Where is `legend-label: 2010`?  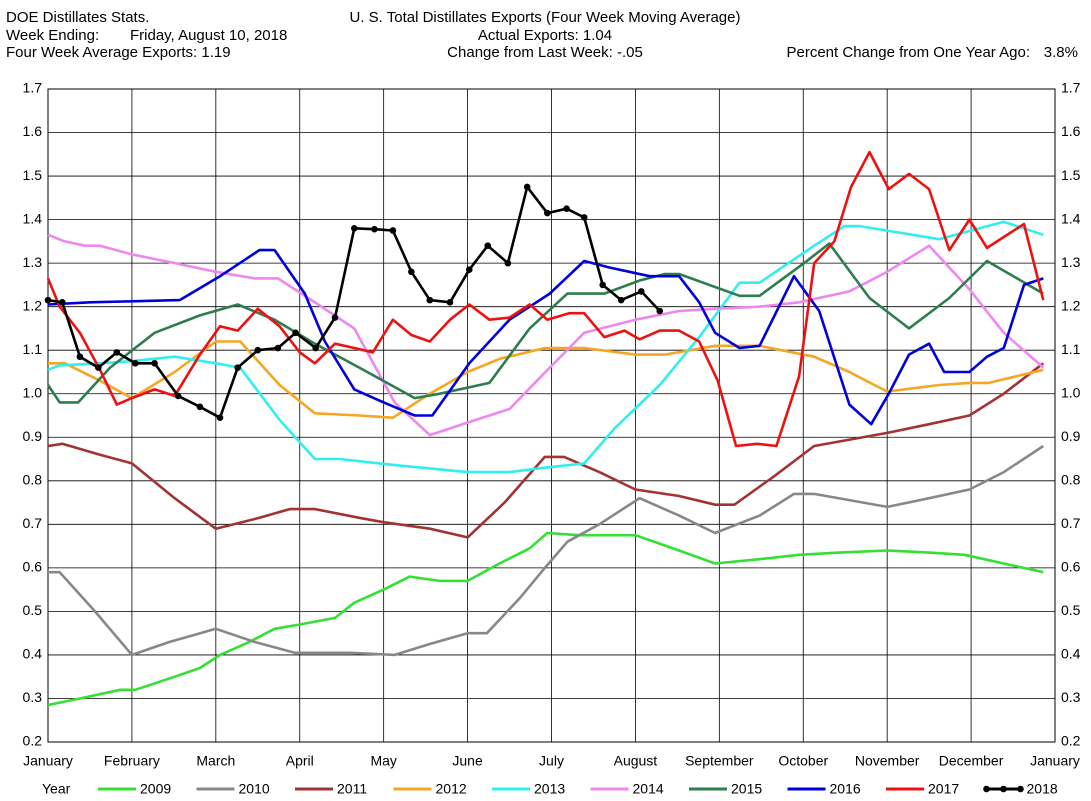 legend-label: 2010 is located at coordinates (254, 789).